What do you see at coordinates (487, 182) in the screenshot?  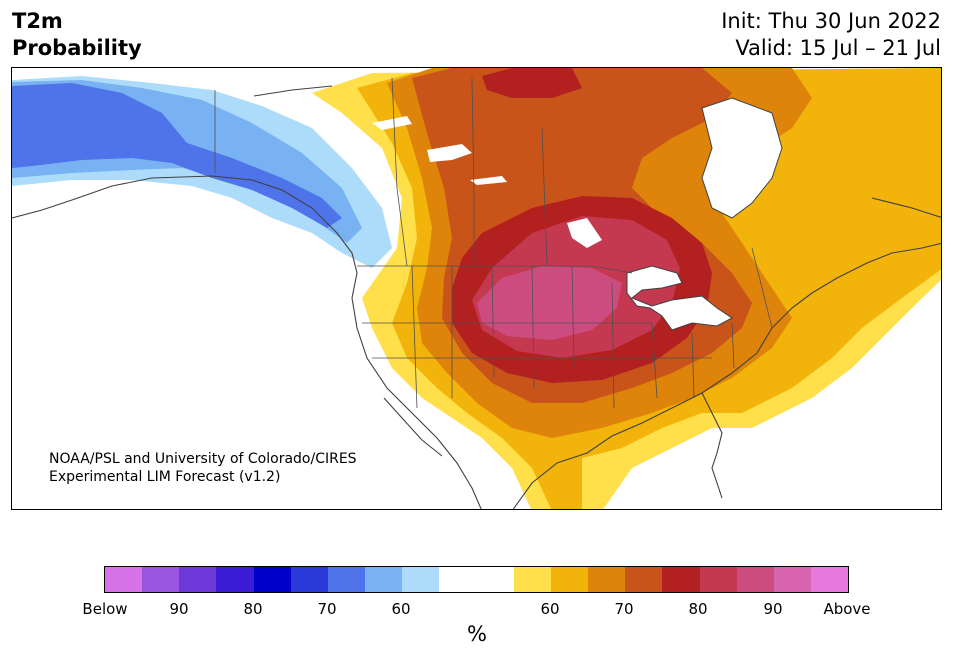 I see `northern-lakes` at bounding box center [487, 182].